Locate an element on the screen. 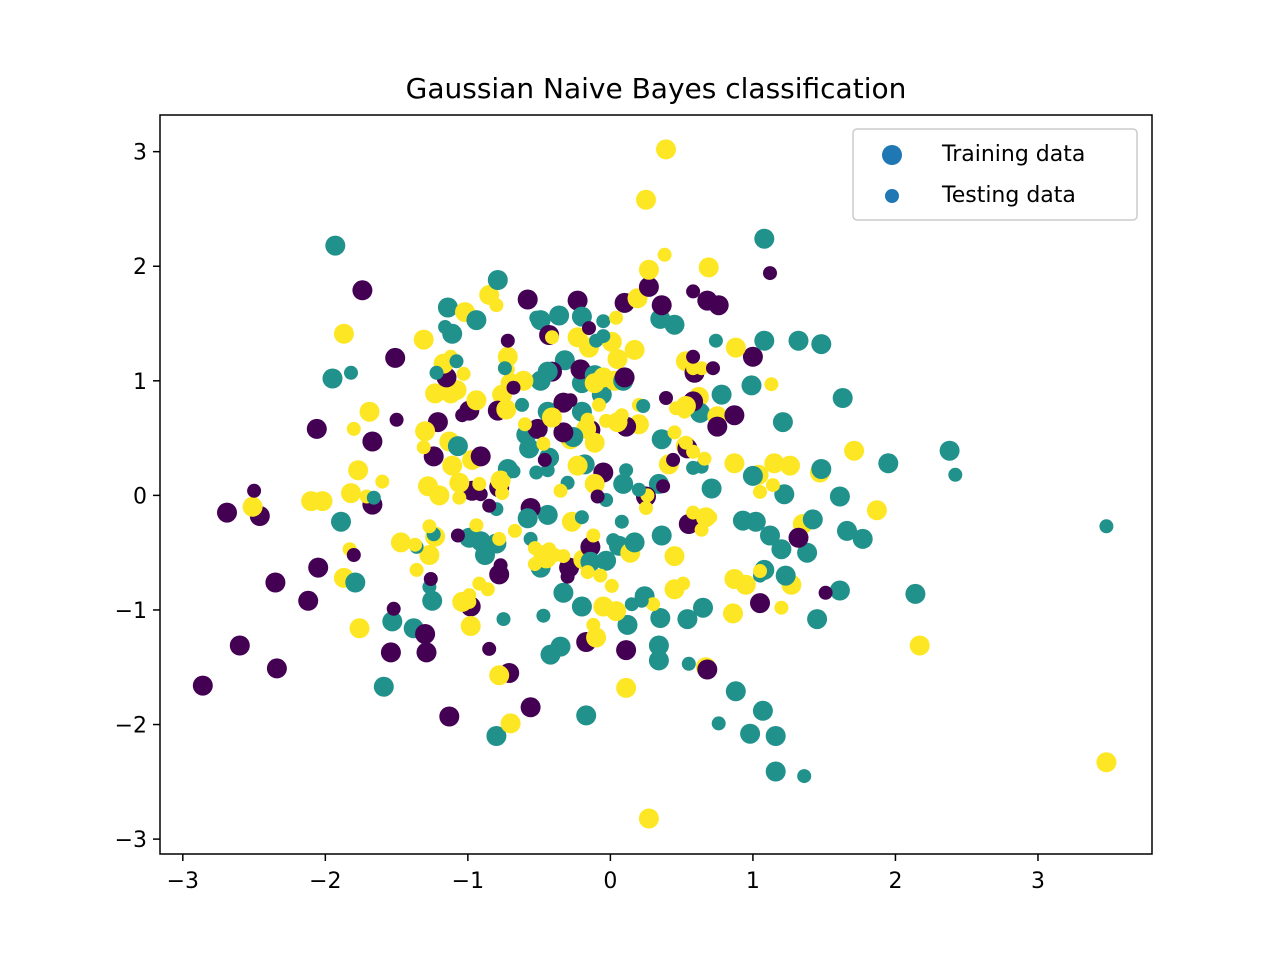 Image resolution: width=1280 pixels, height=960 pixels. legend-marker-testing is located at coordinates (892, 196).